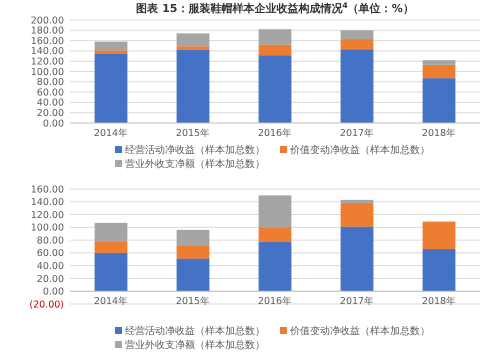 The image size is (500, 362). What do you see at coordinates (47, 20) in the screenshot?
I see `y-tick-label: 200.00` at bounding box center [47, 20].